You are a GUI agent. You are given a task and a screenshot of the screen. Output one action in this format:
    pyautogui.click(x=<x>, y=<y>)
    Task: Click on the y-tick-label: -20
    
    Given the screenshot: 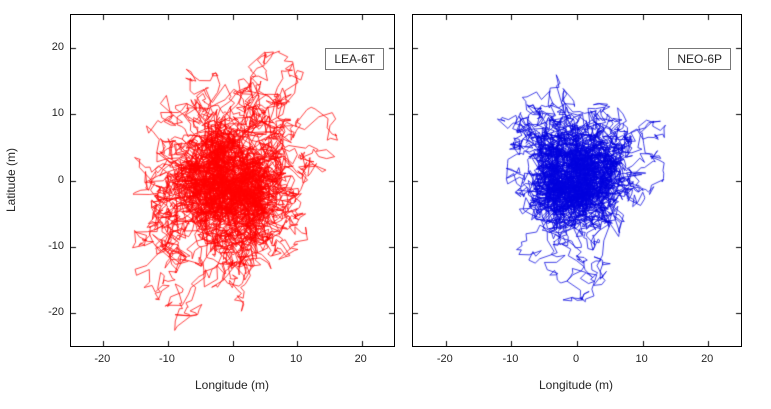 What is the action you would take?
    pyautogui.click(x=56, y=311)
    